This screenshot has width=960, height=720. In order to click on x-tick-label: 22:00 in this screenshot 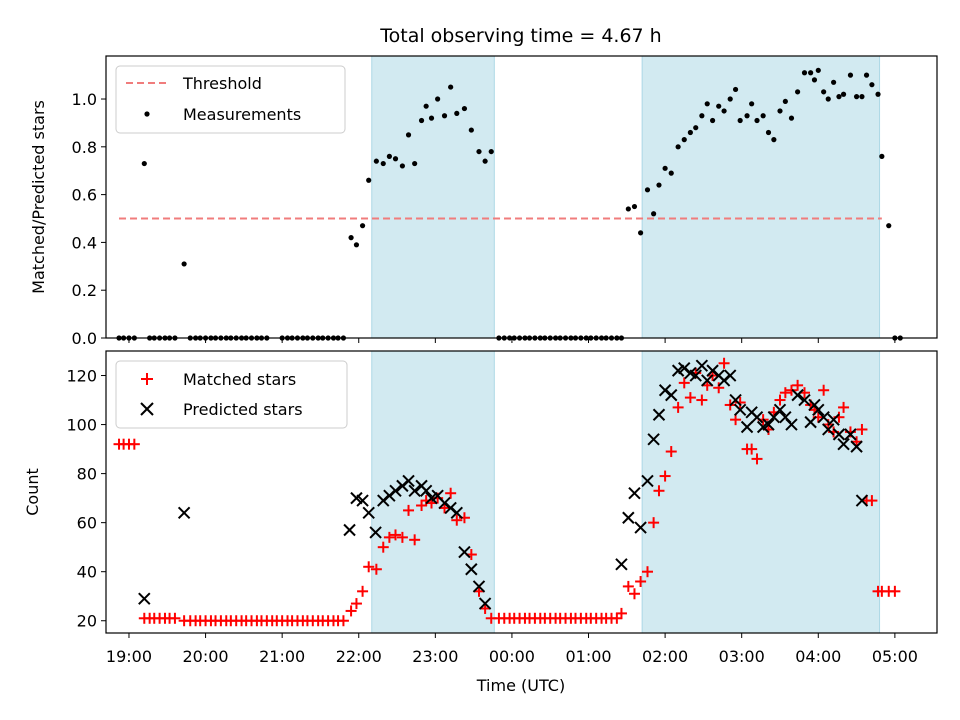, I will do `click(359, 656)`.